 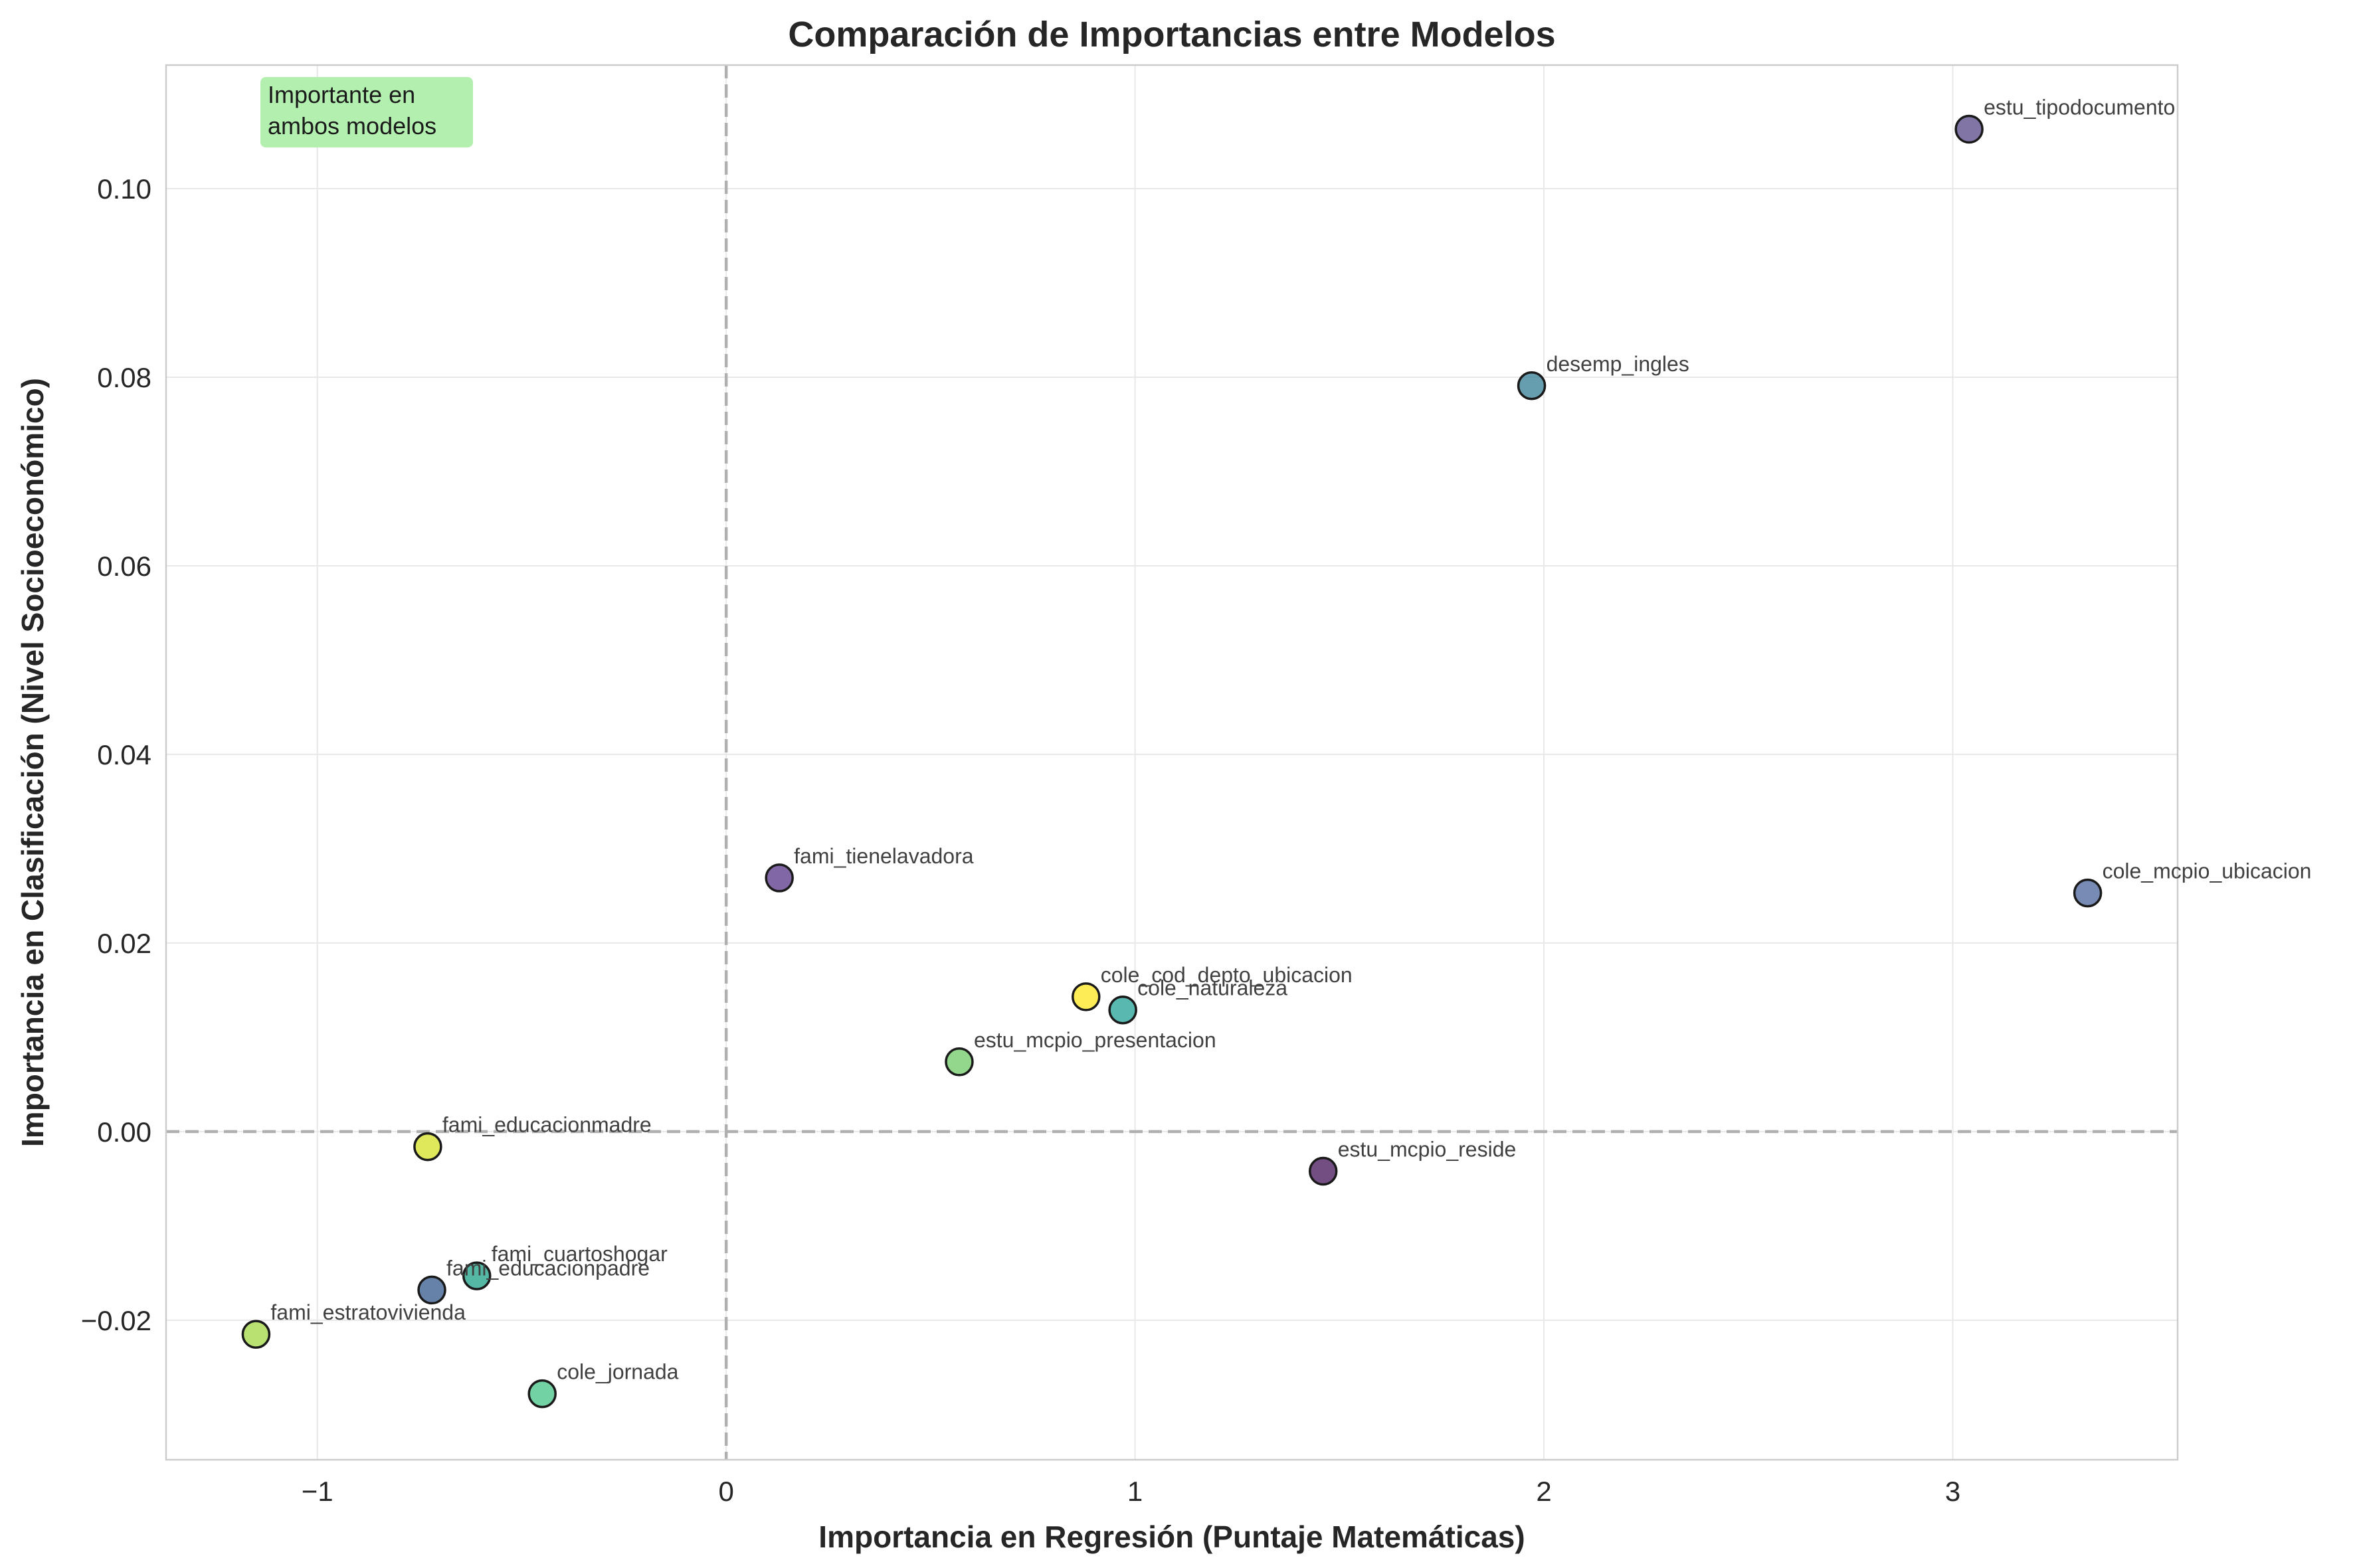 What do you see at coordinates (341, 94) in the screenshot?
I see `annotation-line-1: Importante en` at bounding box center [341, 94].